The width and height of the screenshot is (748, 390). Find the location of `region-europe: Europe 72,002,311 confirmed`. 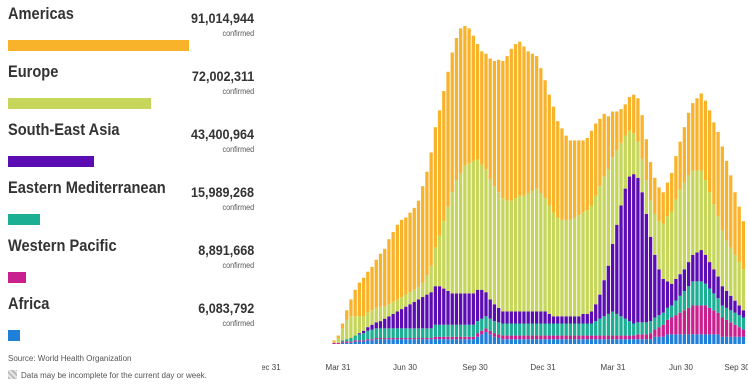

region-europe: Europe 72,002,311 confirmed is located at coordinates (131, 91).